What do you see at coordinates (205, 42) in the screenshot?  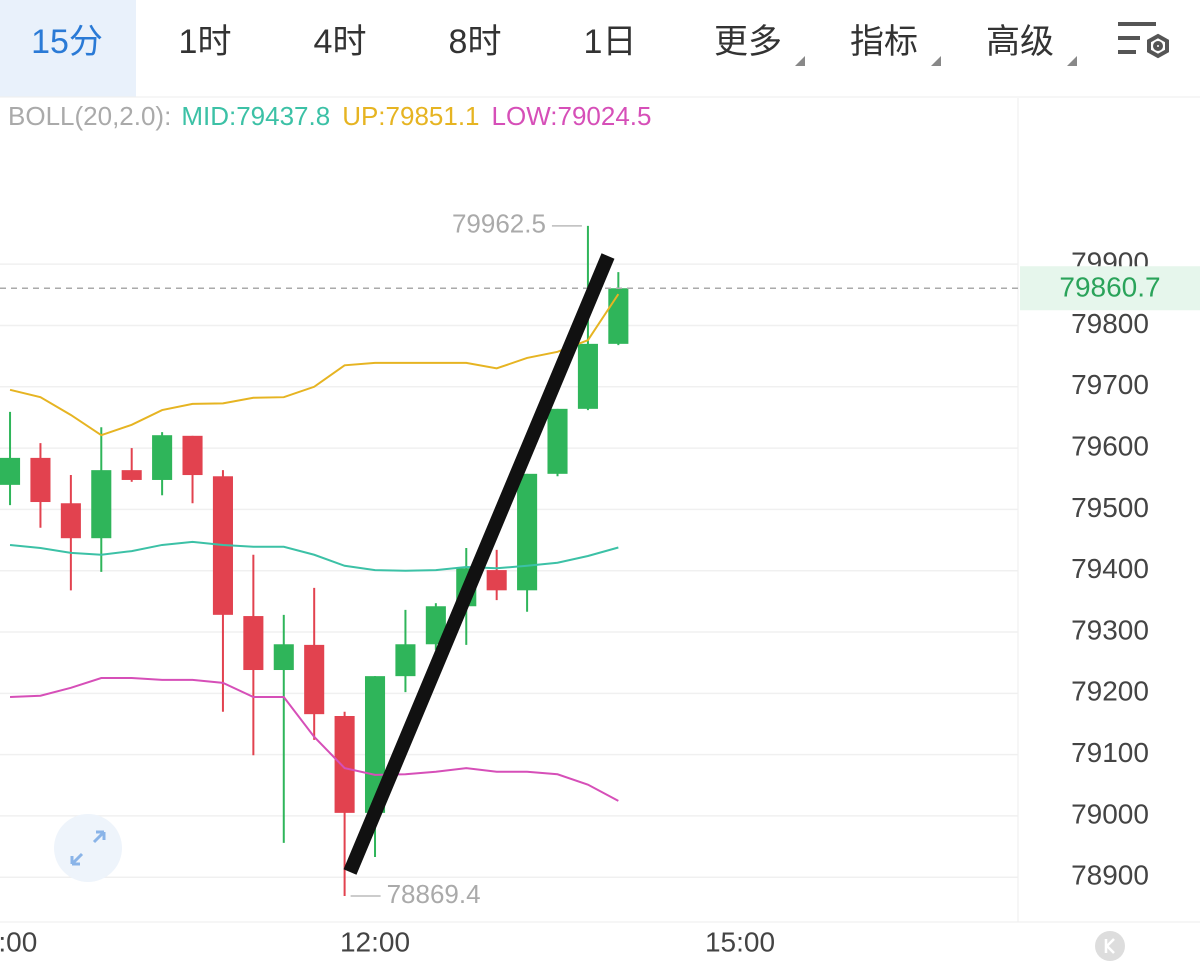 I see `tab: 1时` at bounding box center [205, 42].